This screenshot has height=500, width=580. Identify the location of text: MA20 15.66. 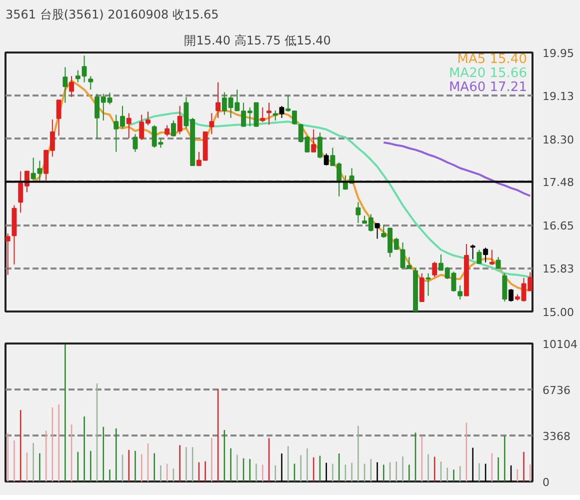
(487, 73).